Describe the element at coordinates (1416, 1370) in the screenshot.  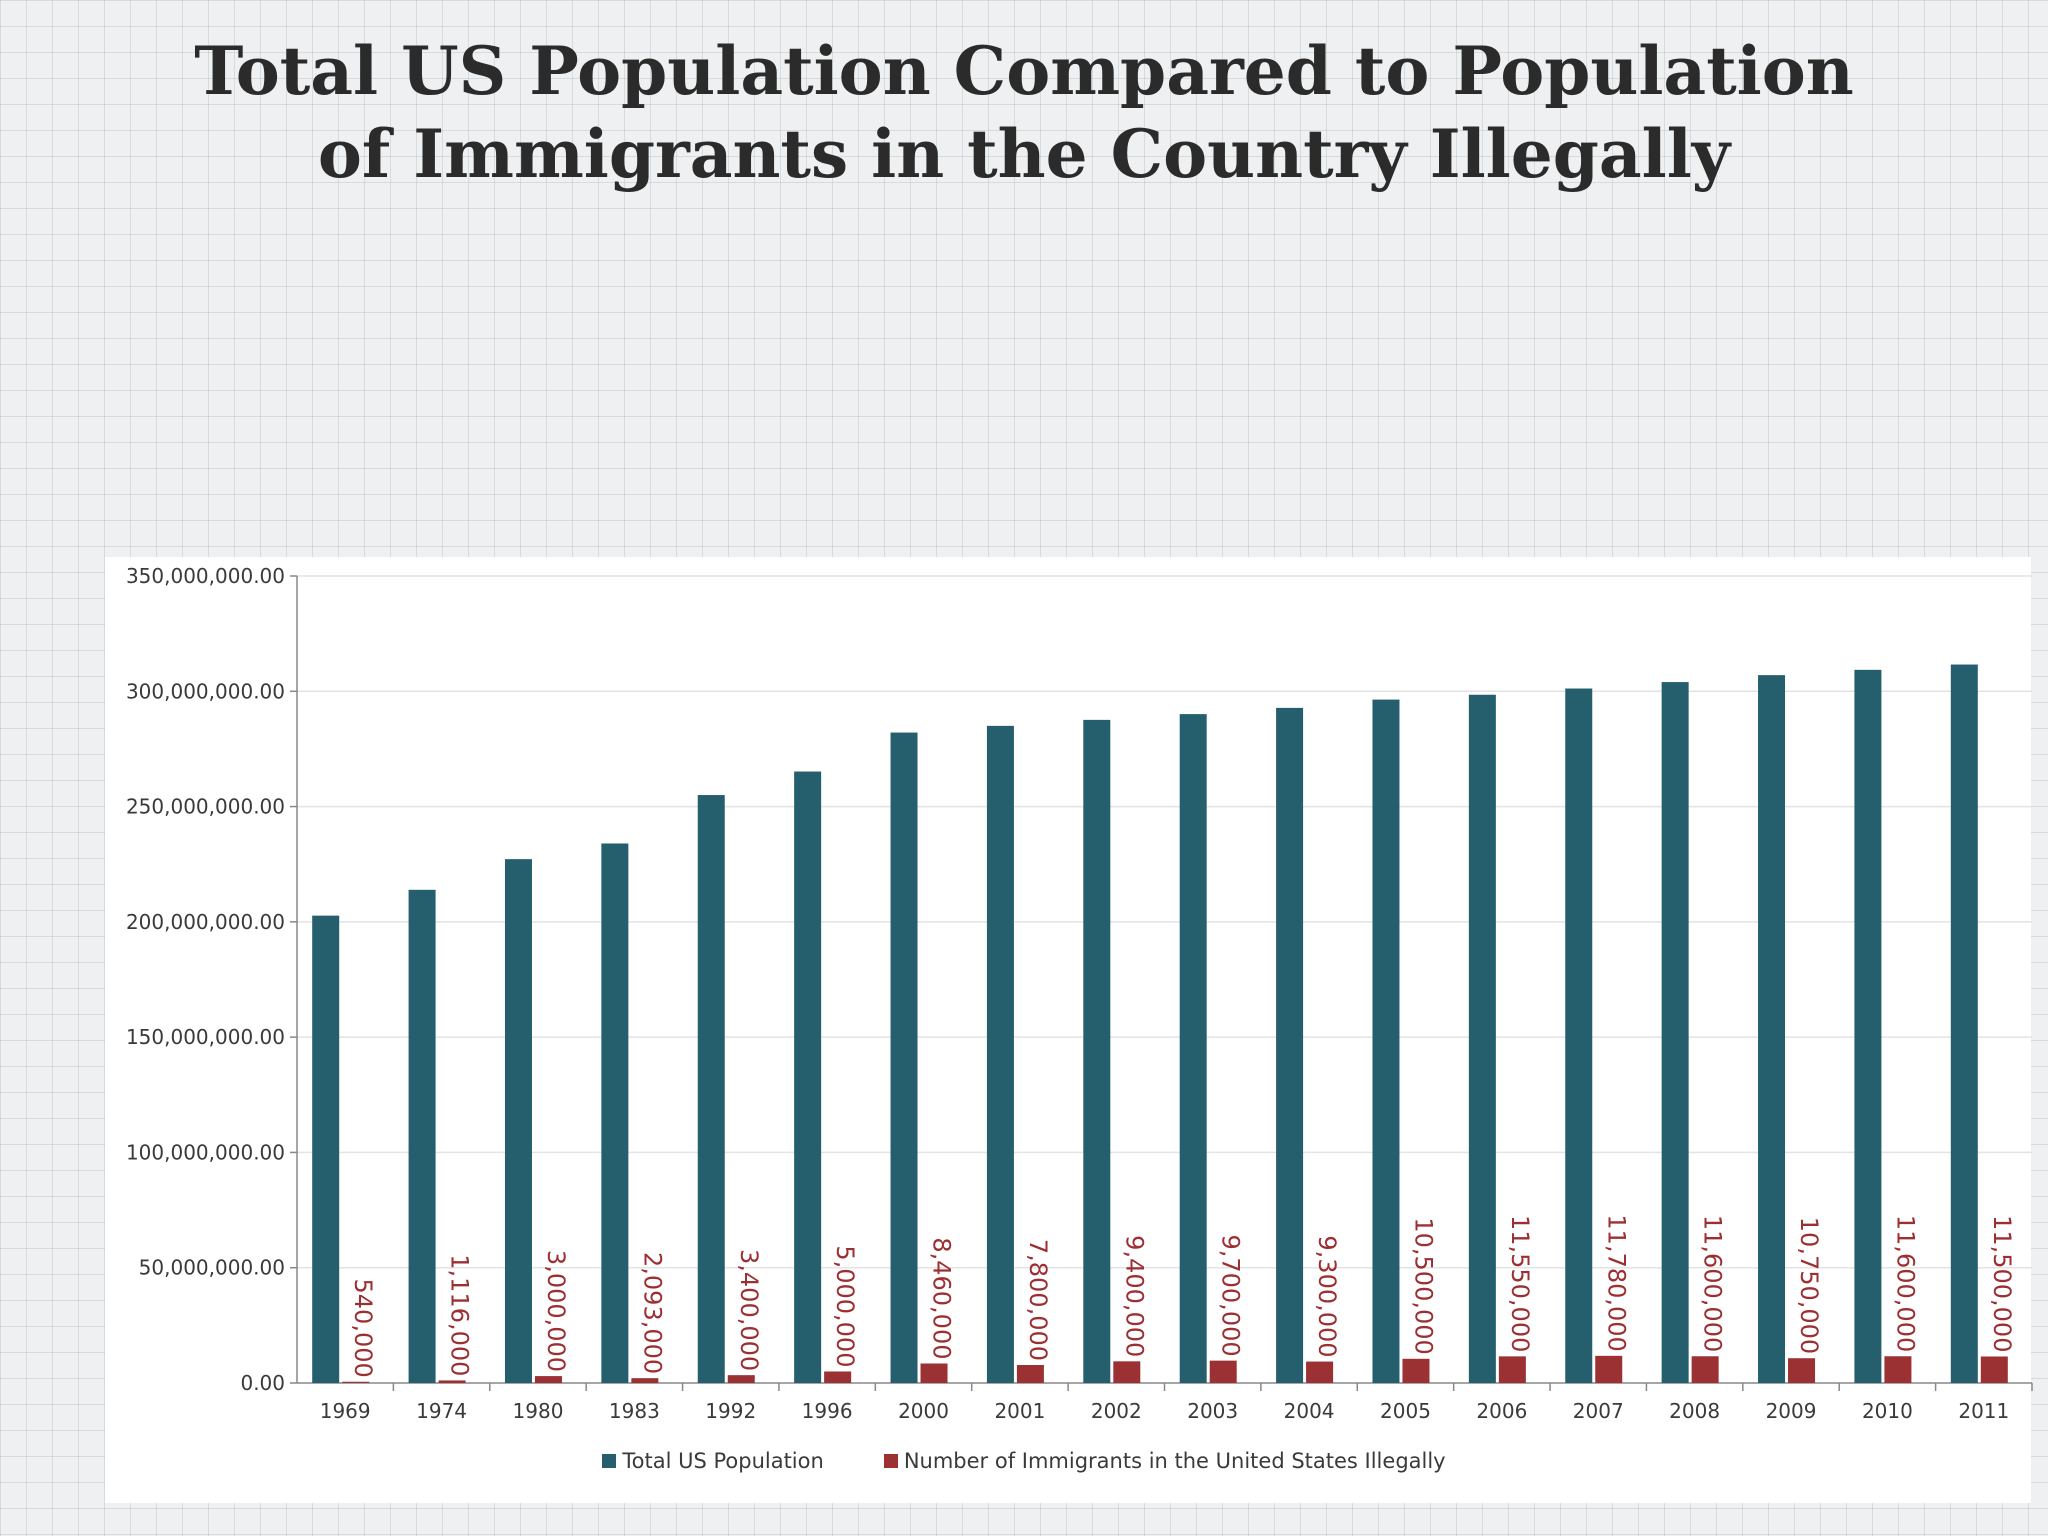
I see `bar-immigrants-2005` at that location.